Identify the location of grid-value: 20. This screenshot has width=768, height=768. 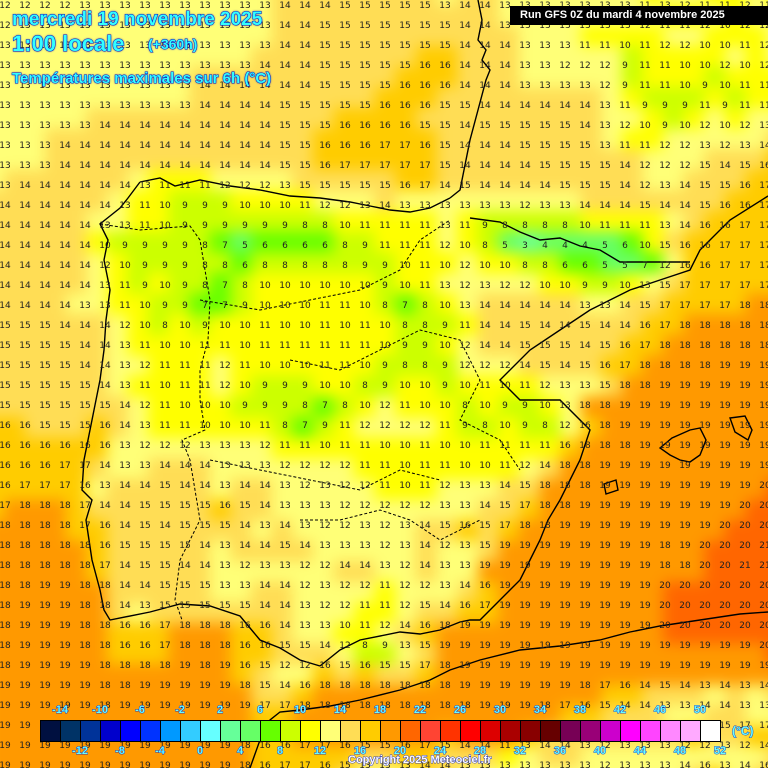
(763, 526).